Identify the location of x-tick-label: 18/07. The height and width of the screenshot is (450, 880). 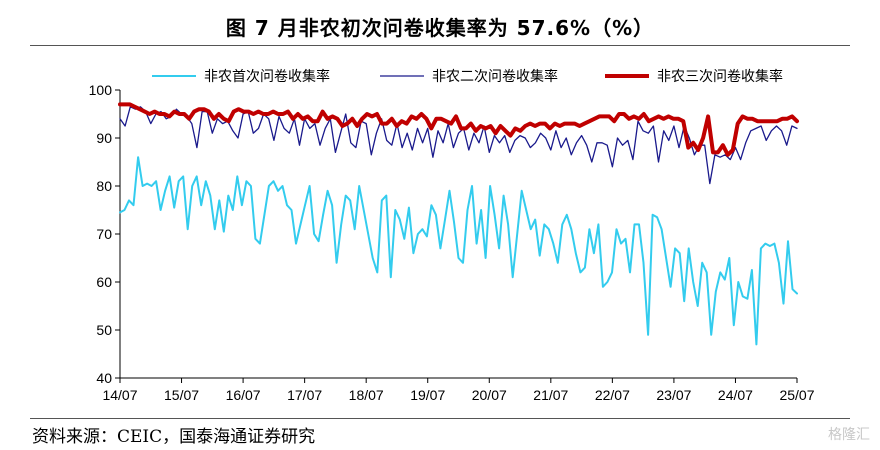
(366, 395).